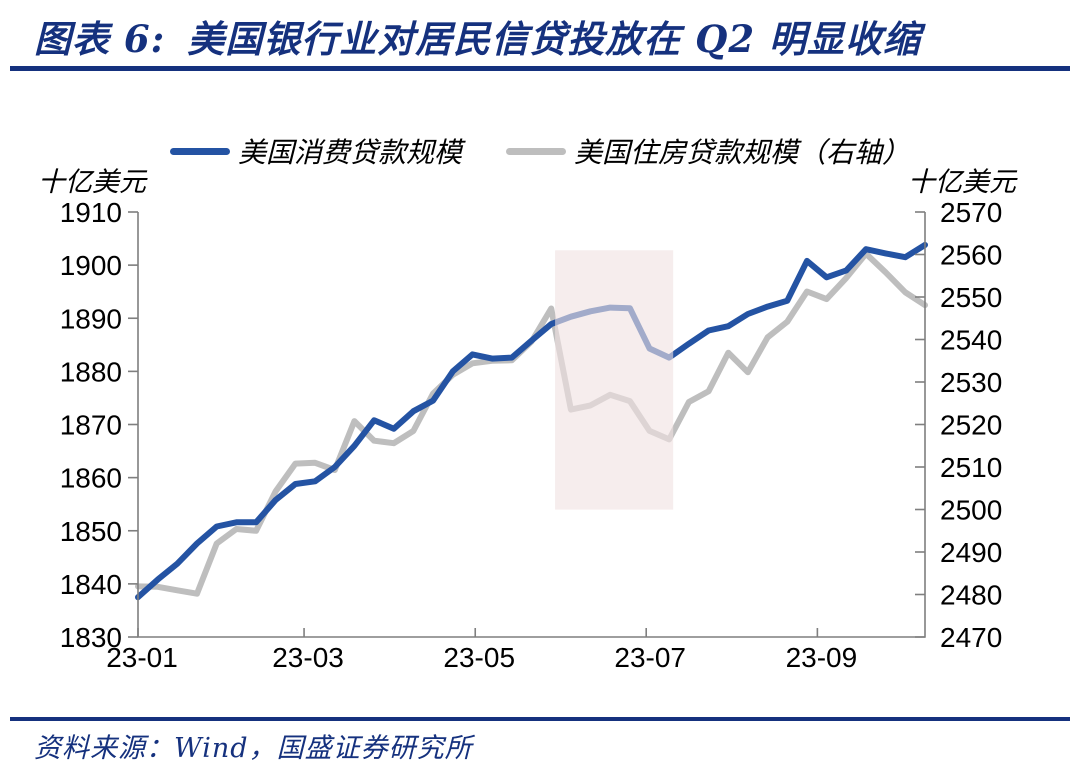 This screenshot has width=1080, height=768. What do you see at coordinates (91, 584) in the screenshot?
I see `left-axis-tick-label: 1840` at bounding box center [91, 584].